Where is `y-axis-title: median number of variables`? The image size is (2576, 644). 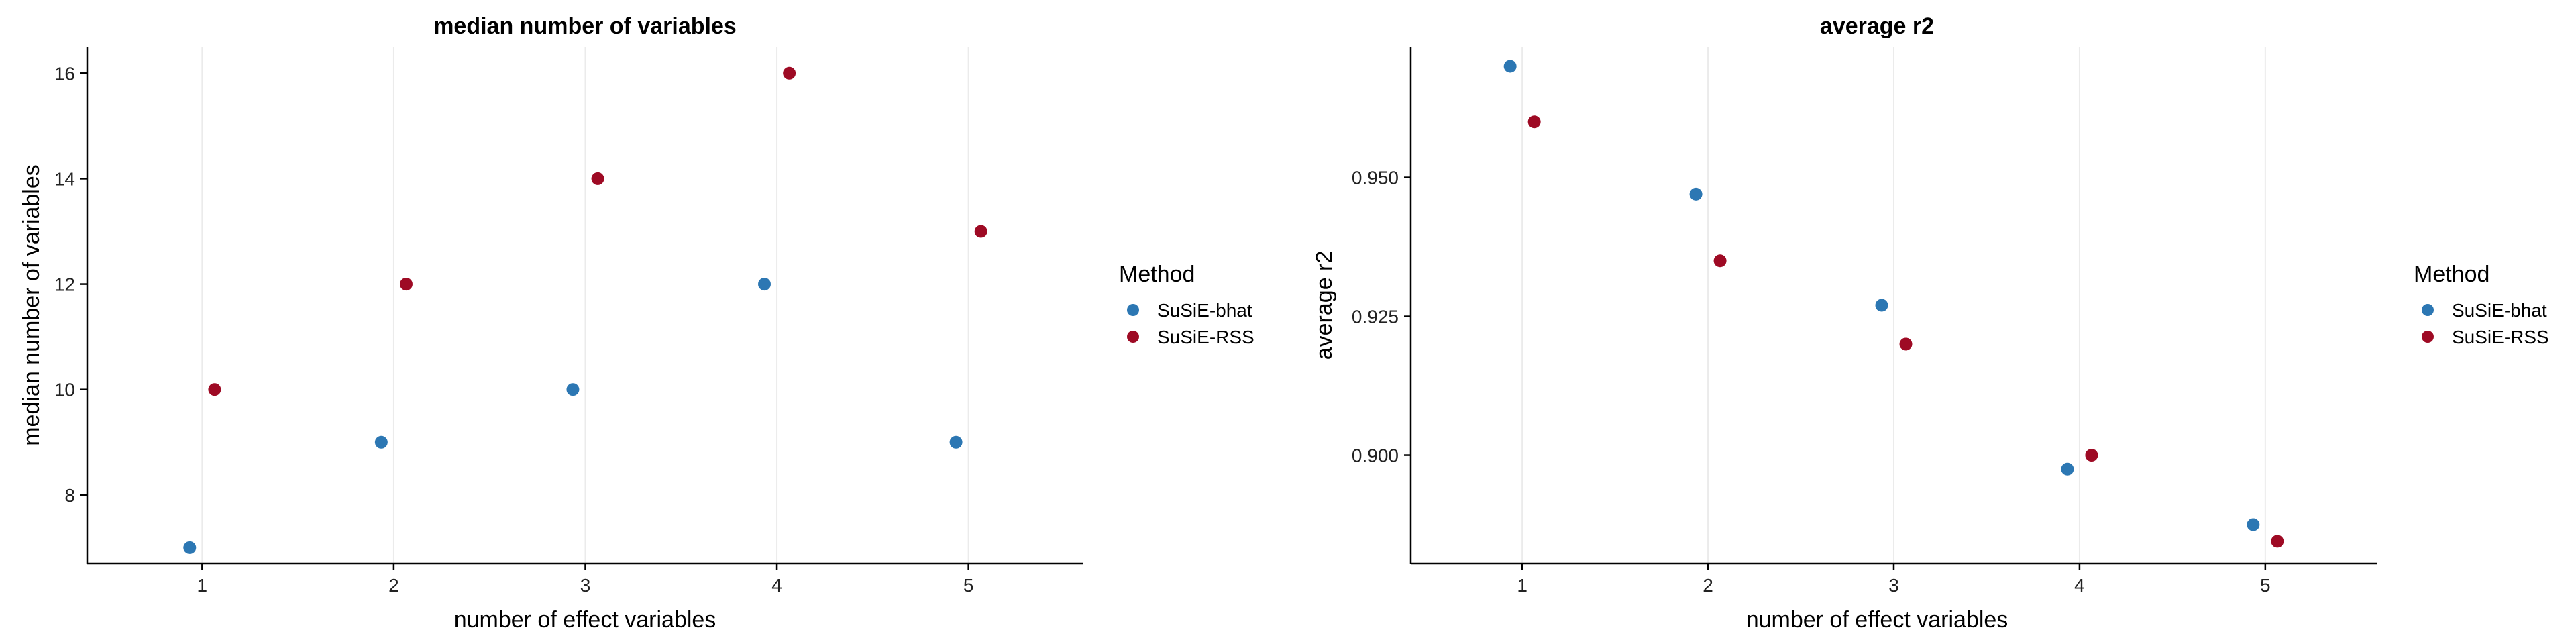
y-axis-title: median number of variables is located at coordinates (31, 305).